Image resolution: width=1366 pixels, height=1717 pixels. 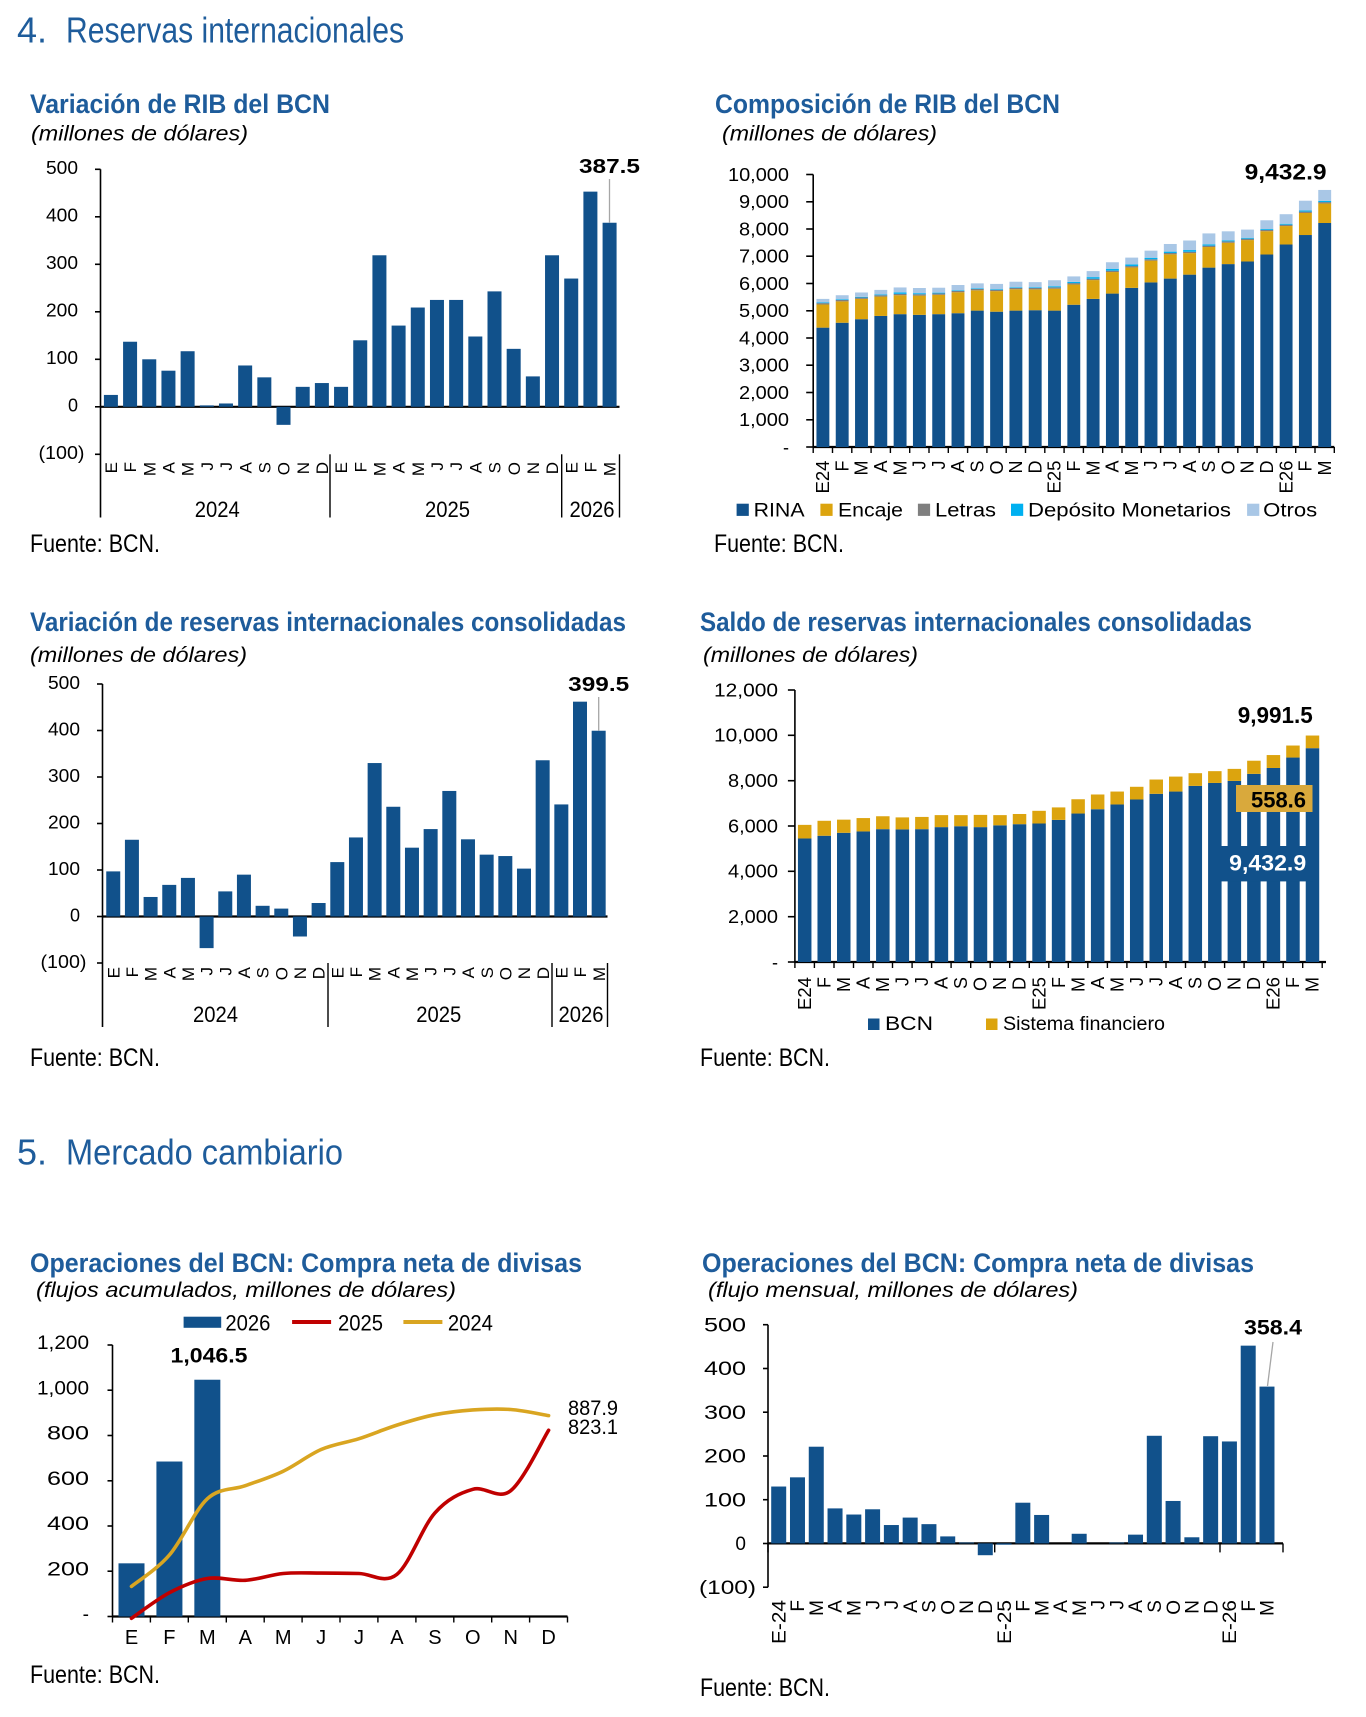 What do you see at coordinates (593, 1408) in the screenshot?
I see `svg-text: 887.9` at bounding box center [593, 1408].